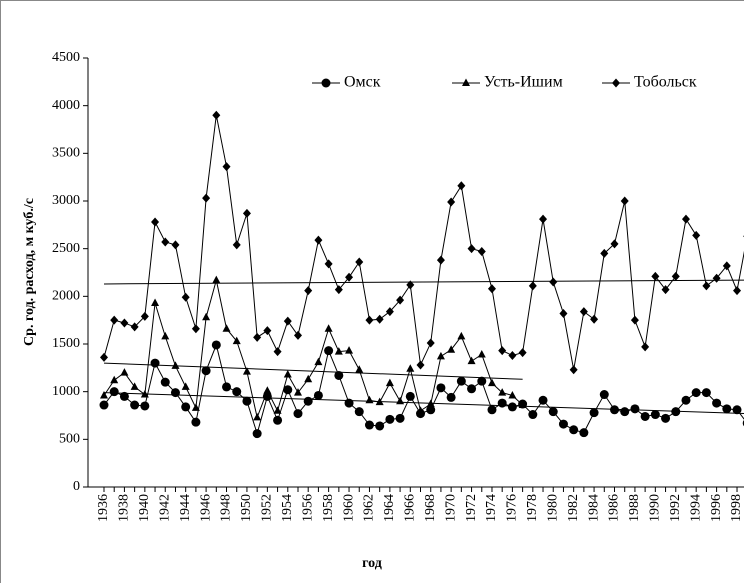 Image resolution: width=744 pixels, height=583 pixels. Describe the element at coordinates (313, 349) in the screenshot. I see `series-line` at that location.